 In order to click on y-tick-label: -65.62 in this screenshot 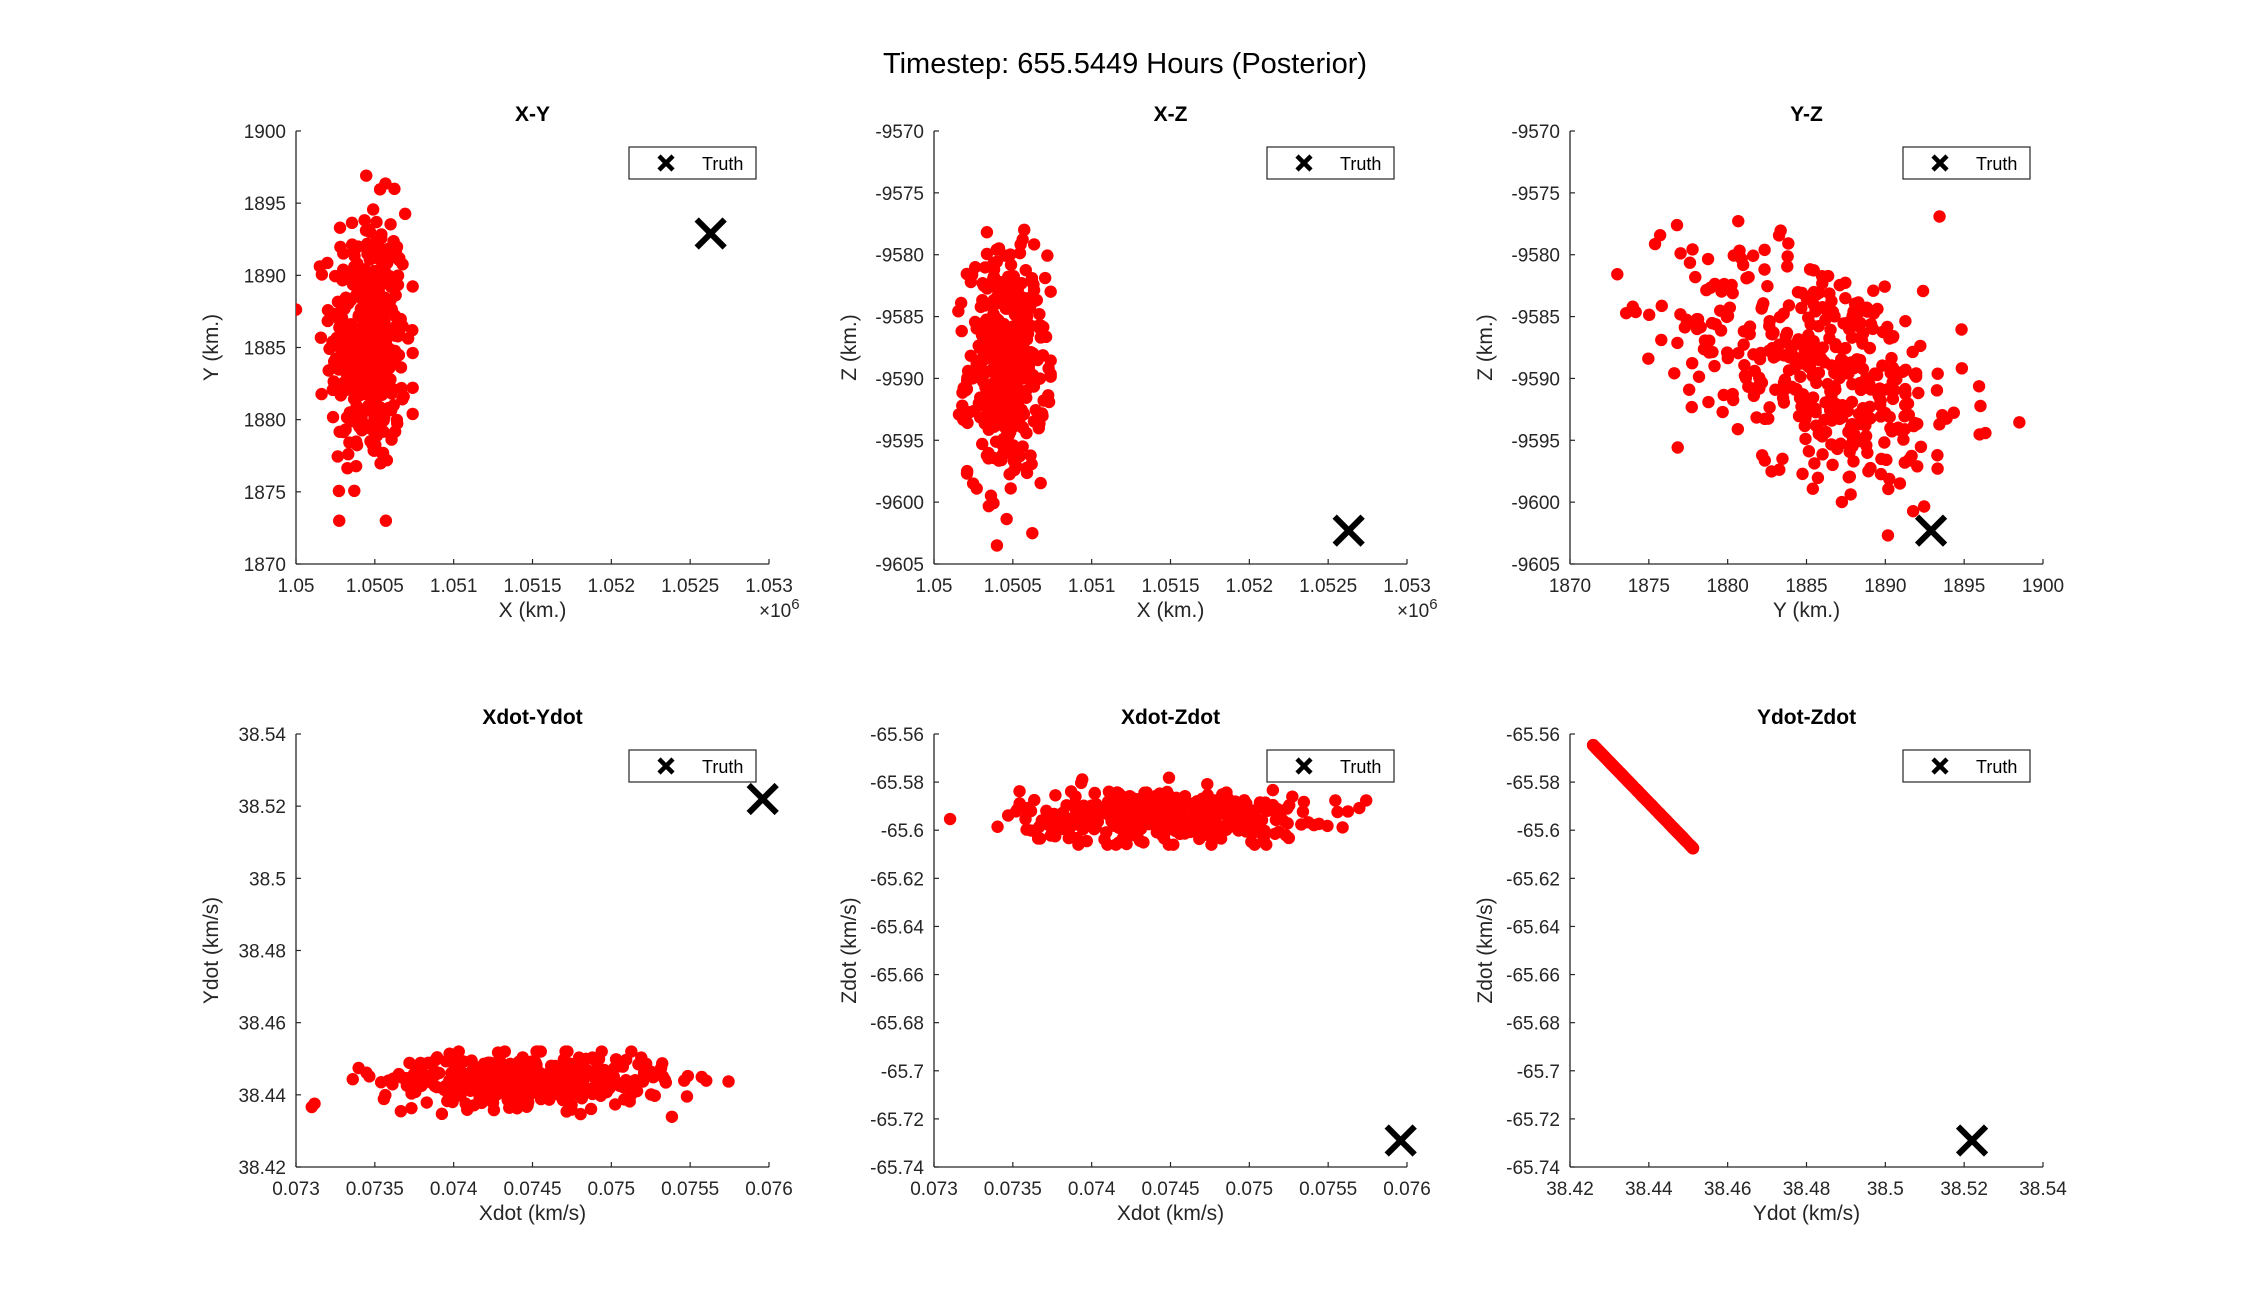, I will do `click(897, 879)`.